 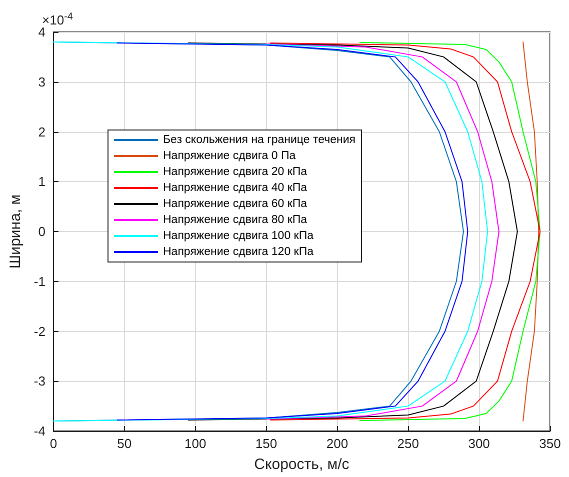 What do you see at coordinates (302, 464) in the screenshot?
I see `x-axis-title: Скорость, м/с` at bounding box center [302, 464].